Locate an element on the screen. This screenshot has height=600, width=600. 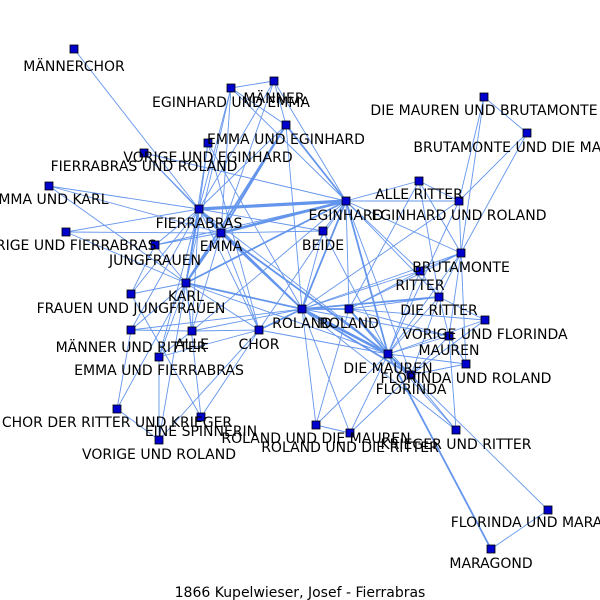
edge-maenner_und_ritter-chor_der_ritter_und_krieger is located at coordinates (124, 369).